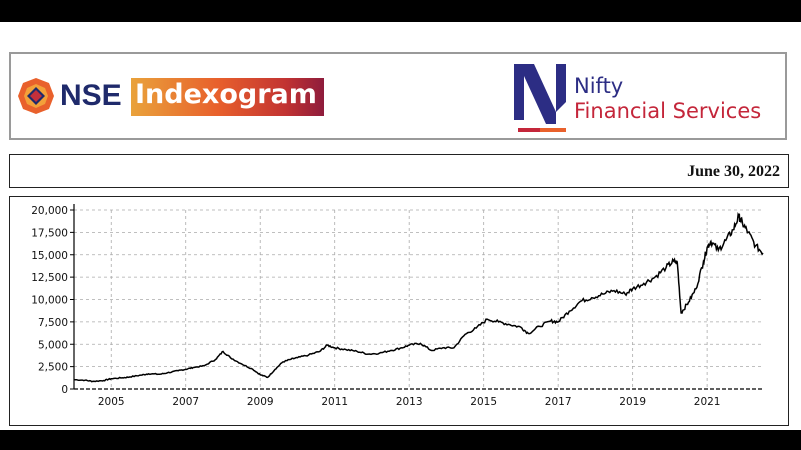 This screenshot has height=450, width=801. Describe the element at coordinates (36, 96) in the screenshot. I see `nse-logo-icon` at that location.